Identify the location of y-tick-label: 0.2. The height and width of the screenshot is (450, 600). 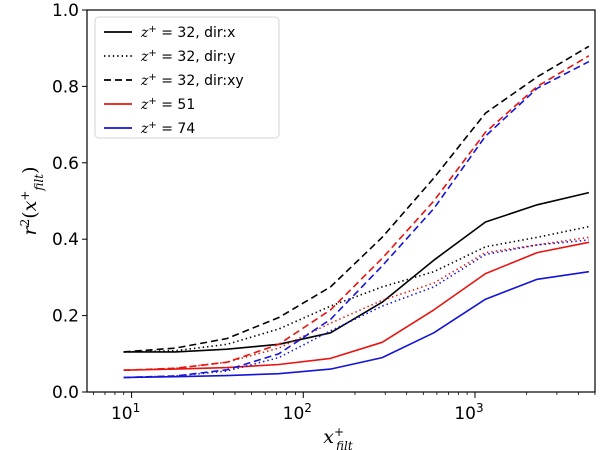
(65, 317).